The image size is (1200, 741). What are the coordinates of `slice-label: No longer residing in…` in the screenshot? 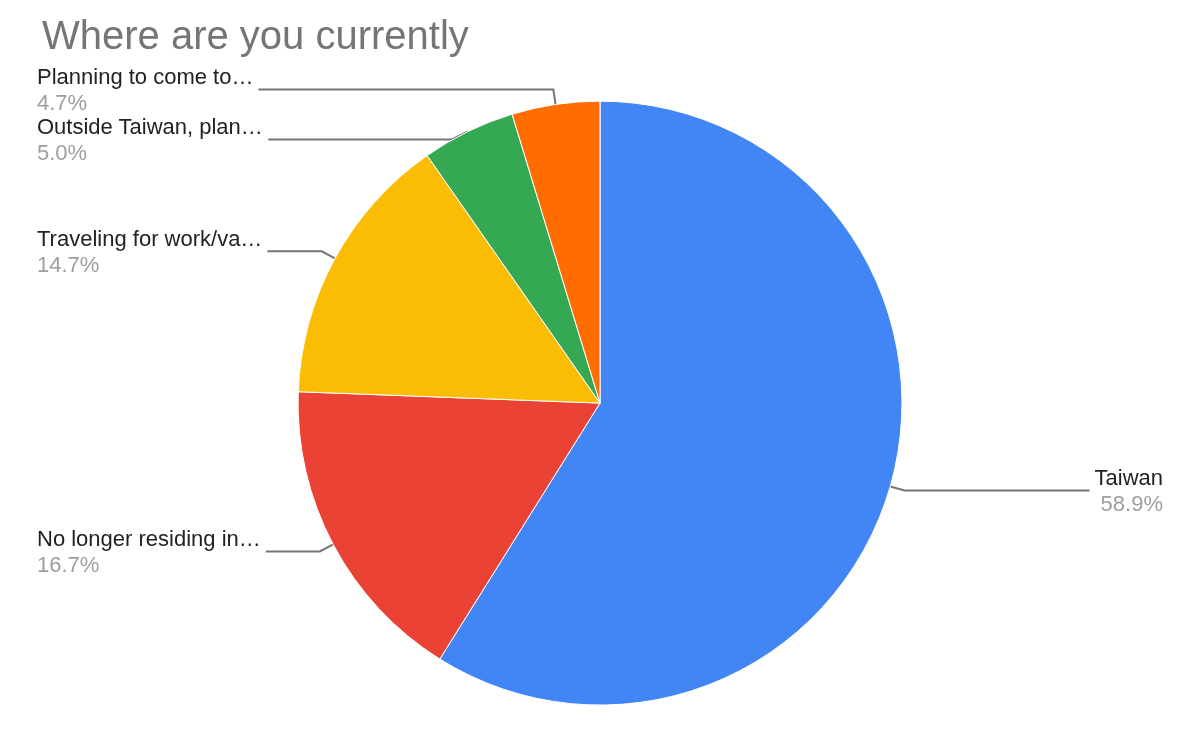 It's located at (149, 538).